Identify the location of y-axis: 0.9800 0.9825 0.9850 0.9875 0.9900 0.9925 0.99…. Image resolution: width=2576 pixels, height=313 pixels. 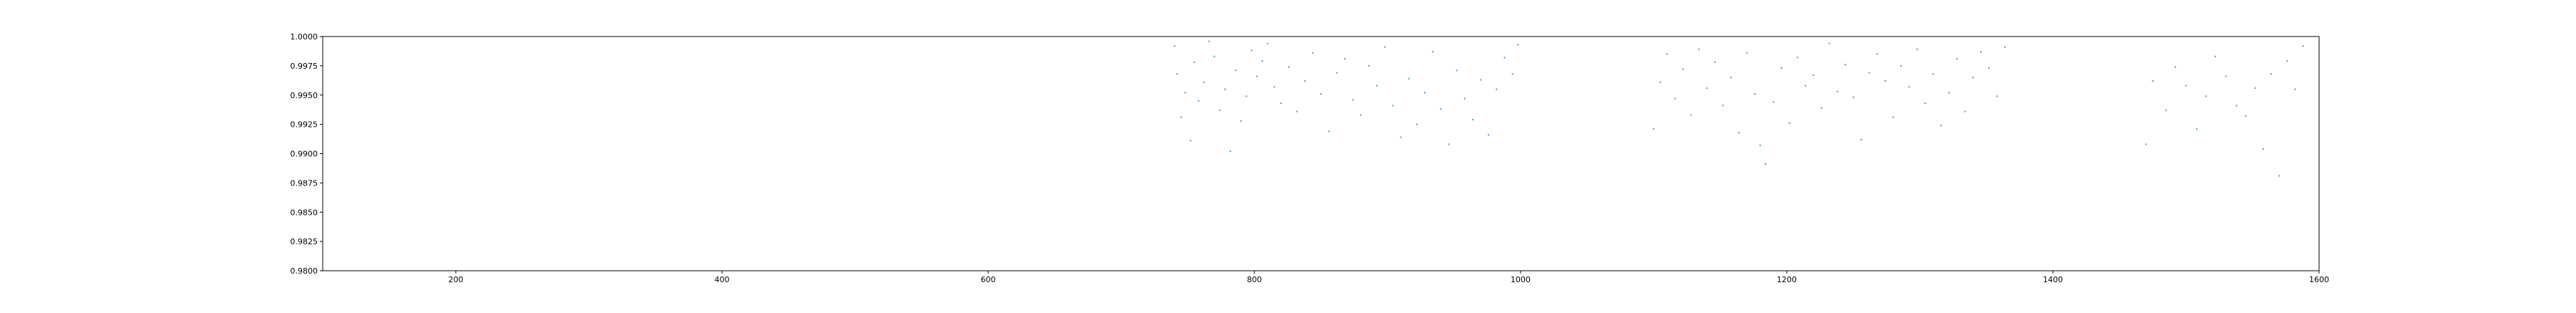
(307, 154).